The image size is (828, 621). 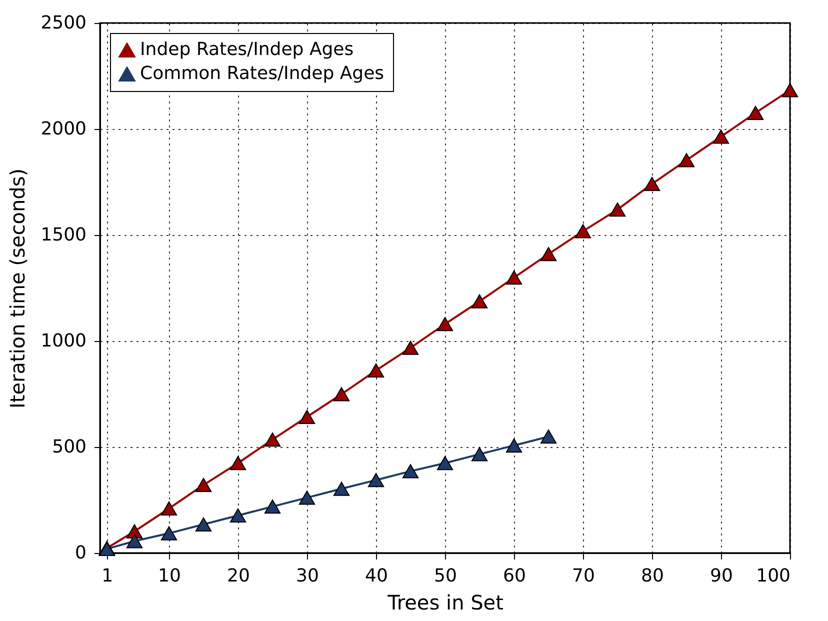 What do you see at coordinates (108, 576) in the screenshot?
I see `x-tick-label: 1` at bounding box center [108, 576].